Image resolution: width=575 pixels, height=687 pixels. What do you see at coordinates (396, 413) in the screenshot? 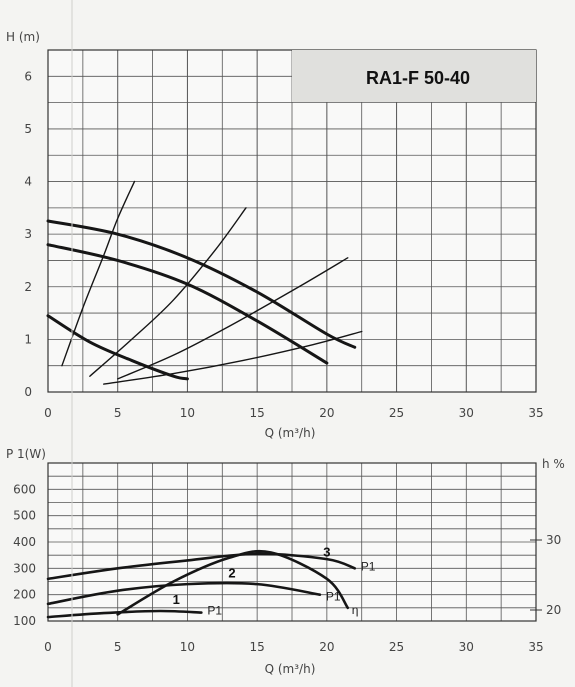
I see `head-x-tick-label: 25` at bounding box center [396, 413].